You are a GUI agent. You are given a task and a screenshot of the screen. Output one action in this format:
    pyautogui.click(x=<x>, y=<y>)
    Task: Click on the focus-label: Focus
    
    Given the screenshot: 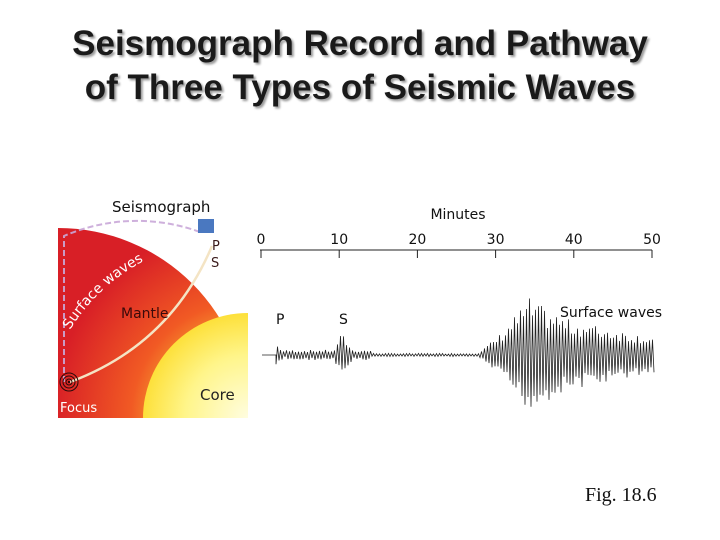 What is the action you would take?
    pyautogui.click(x=78, y=408)
    